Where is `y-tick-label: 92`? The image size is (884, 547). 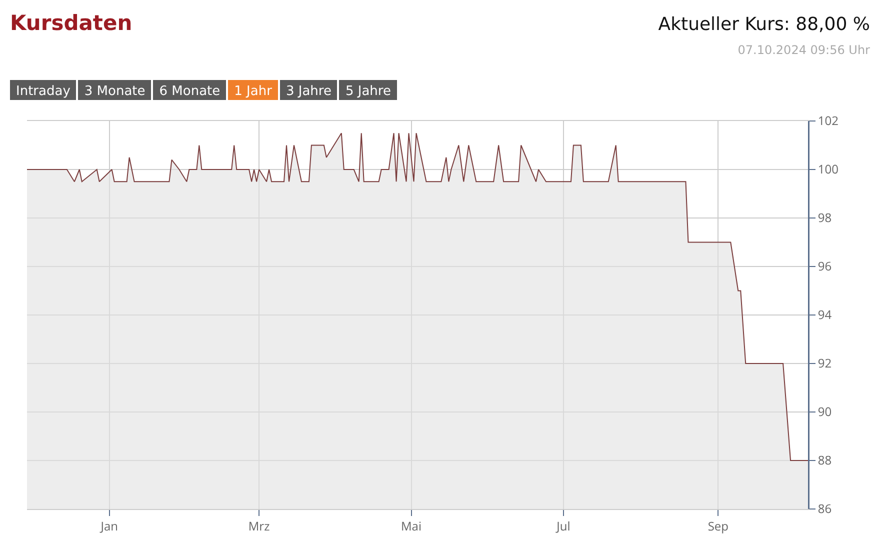
y-tick-label: 92 is located at coordinates (825, 363).